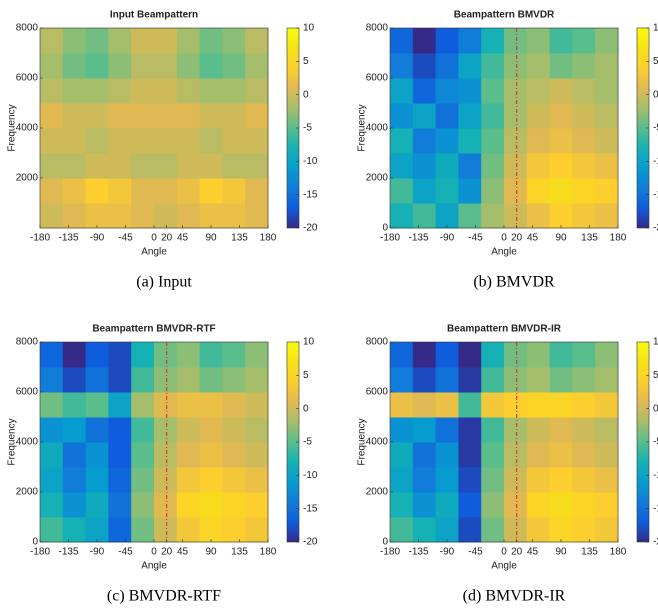  Describe the element at coordinates (183, 238) in the screenshot. I see `x-tick-label: 45` at that location.